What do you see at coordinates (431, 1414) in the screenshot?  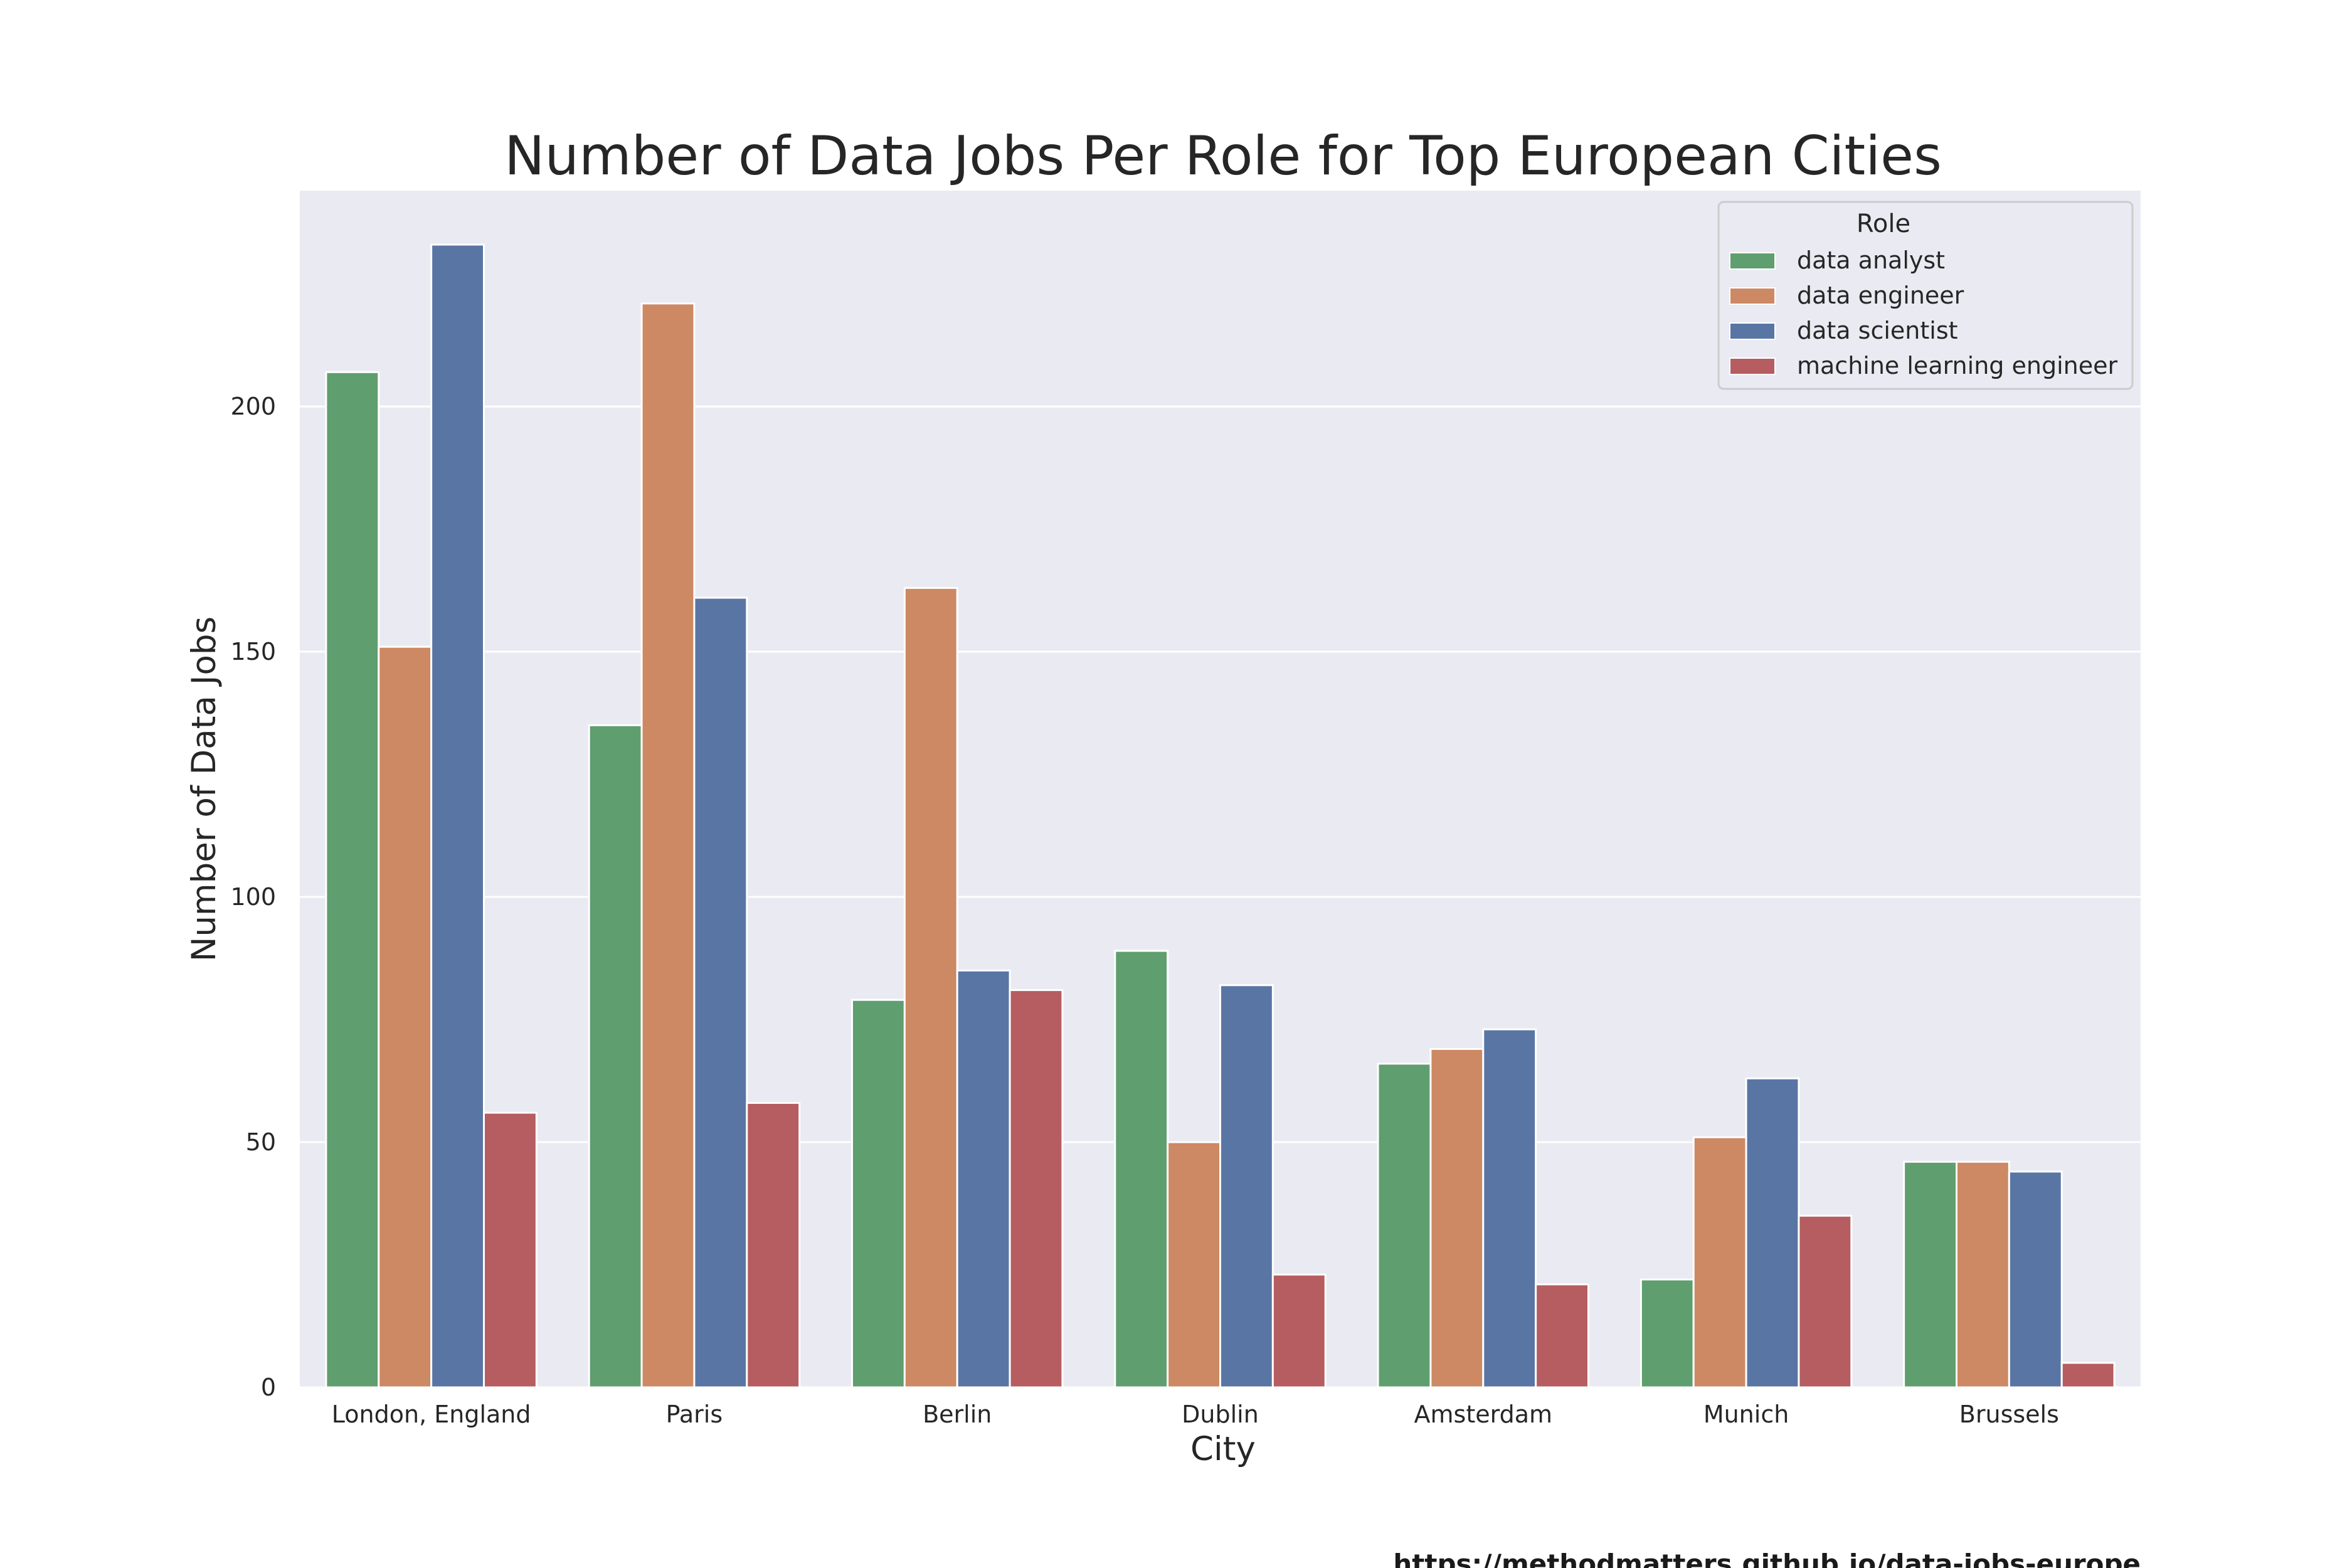 I see `x-tick-label: London, England` at bounding box center [431, 1414].